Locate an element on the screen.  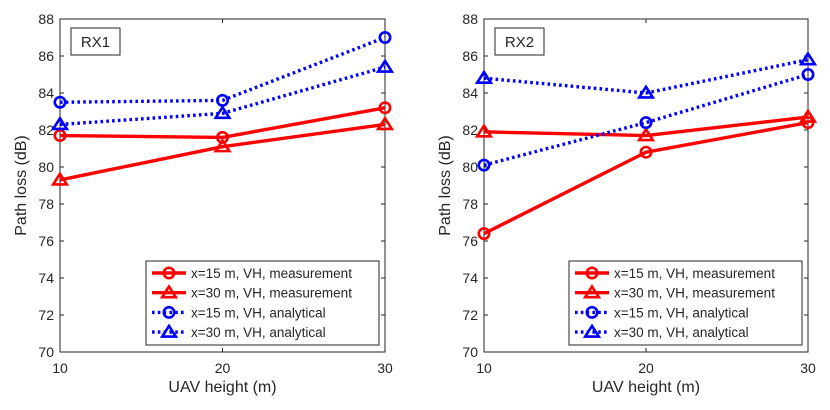
chart-title-box: RX2 is located at coordinates (519, 41).